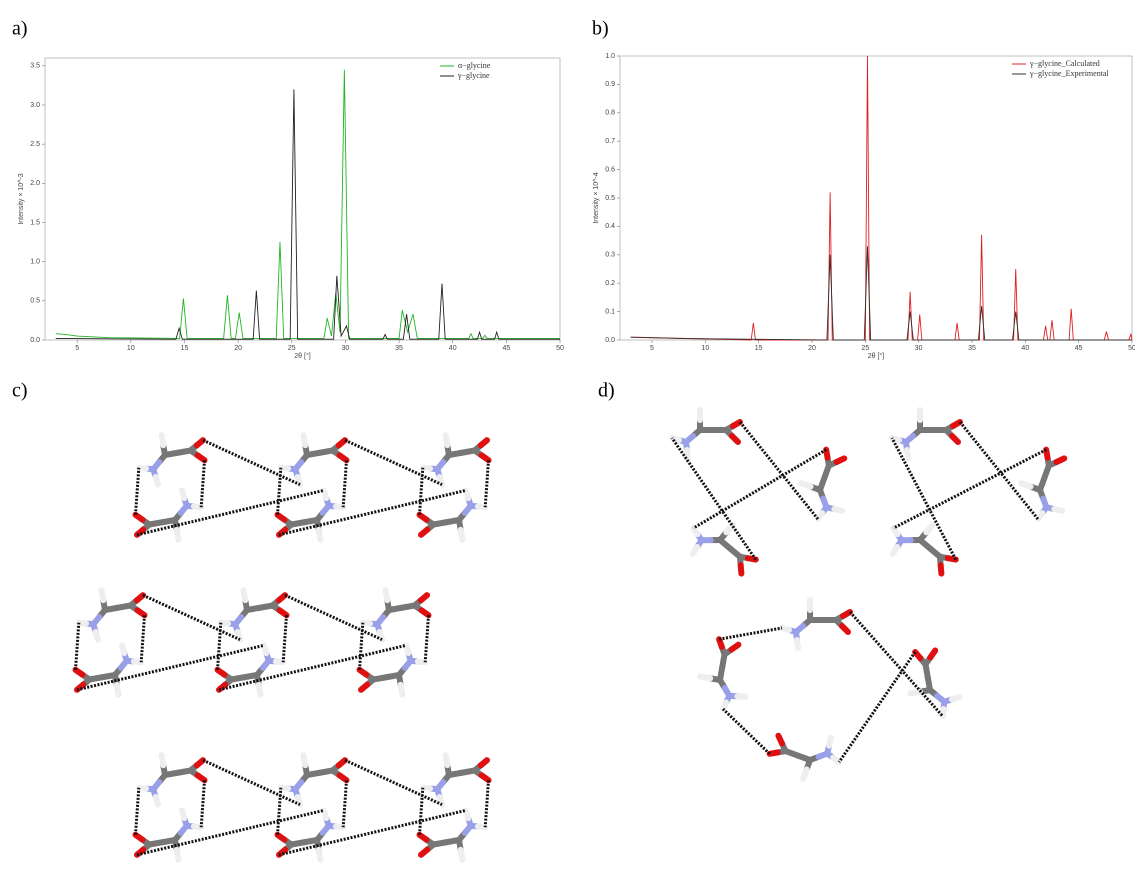 The height and width of the screenshot is (896, 1135). Describe the element at coordinates (35, 66) in the screenshot. I see `y-tick-label: 3.5` at that location.